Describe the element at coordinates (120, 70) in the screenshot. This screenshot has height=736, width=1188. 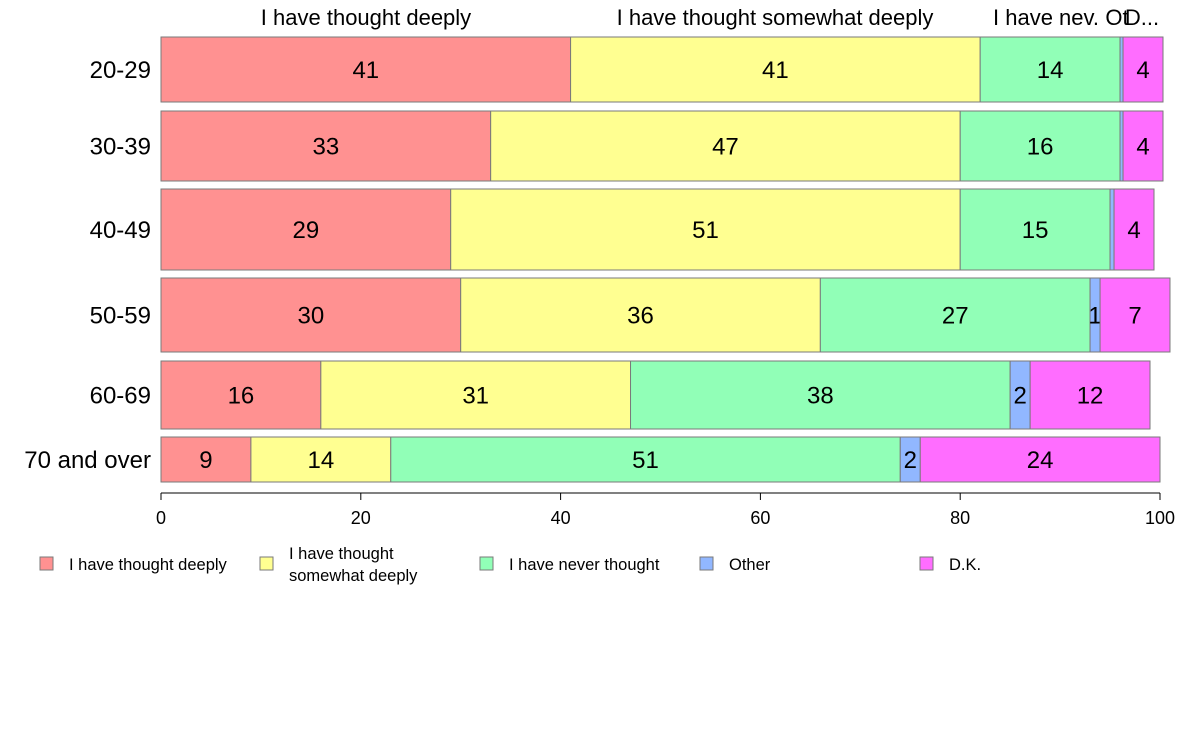
I see `category-label: 20-29` at that location.